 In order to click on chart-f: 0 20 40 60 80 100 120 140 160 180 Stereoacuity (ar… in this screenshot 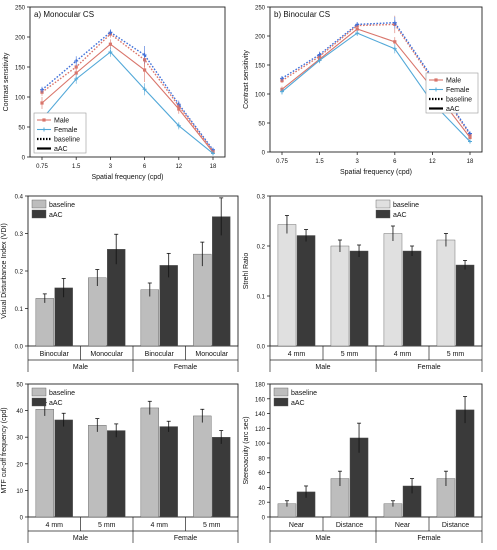, I will do `click(363, 463)`.